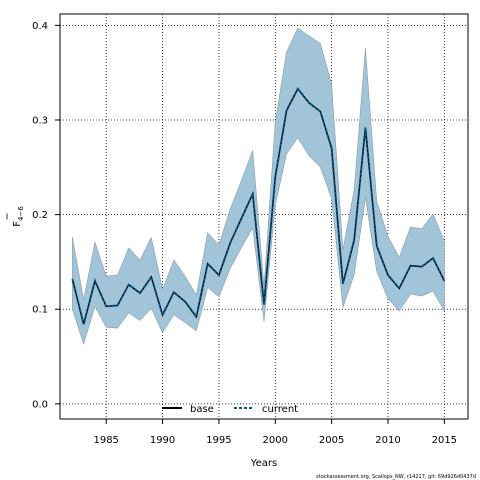 The width and height of the screenshot is (480, 480). I want to click on y-tick-label: 0.4, so click(40, 26).